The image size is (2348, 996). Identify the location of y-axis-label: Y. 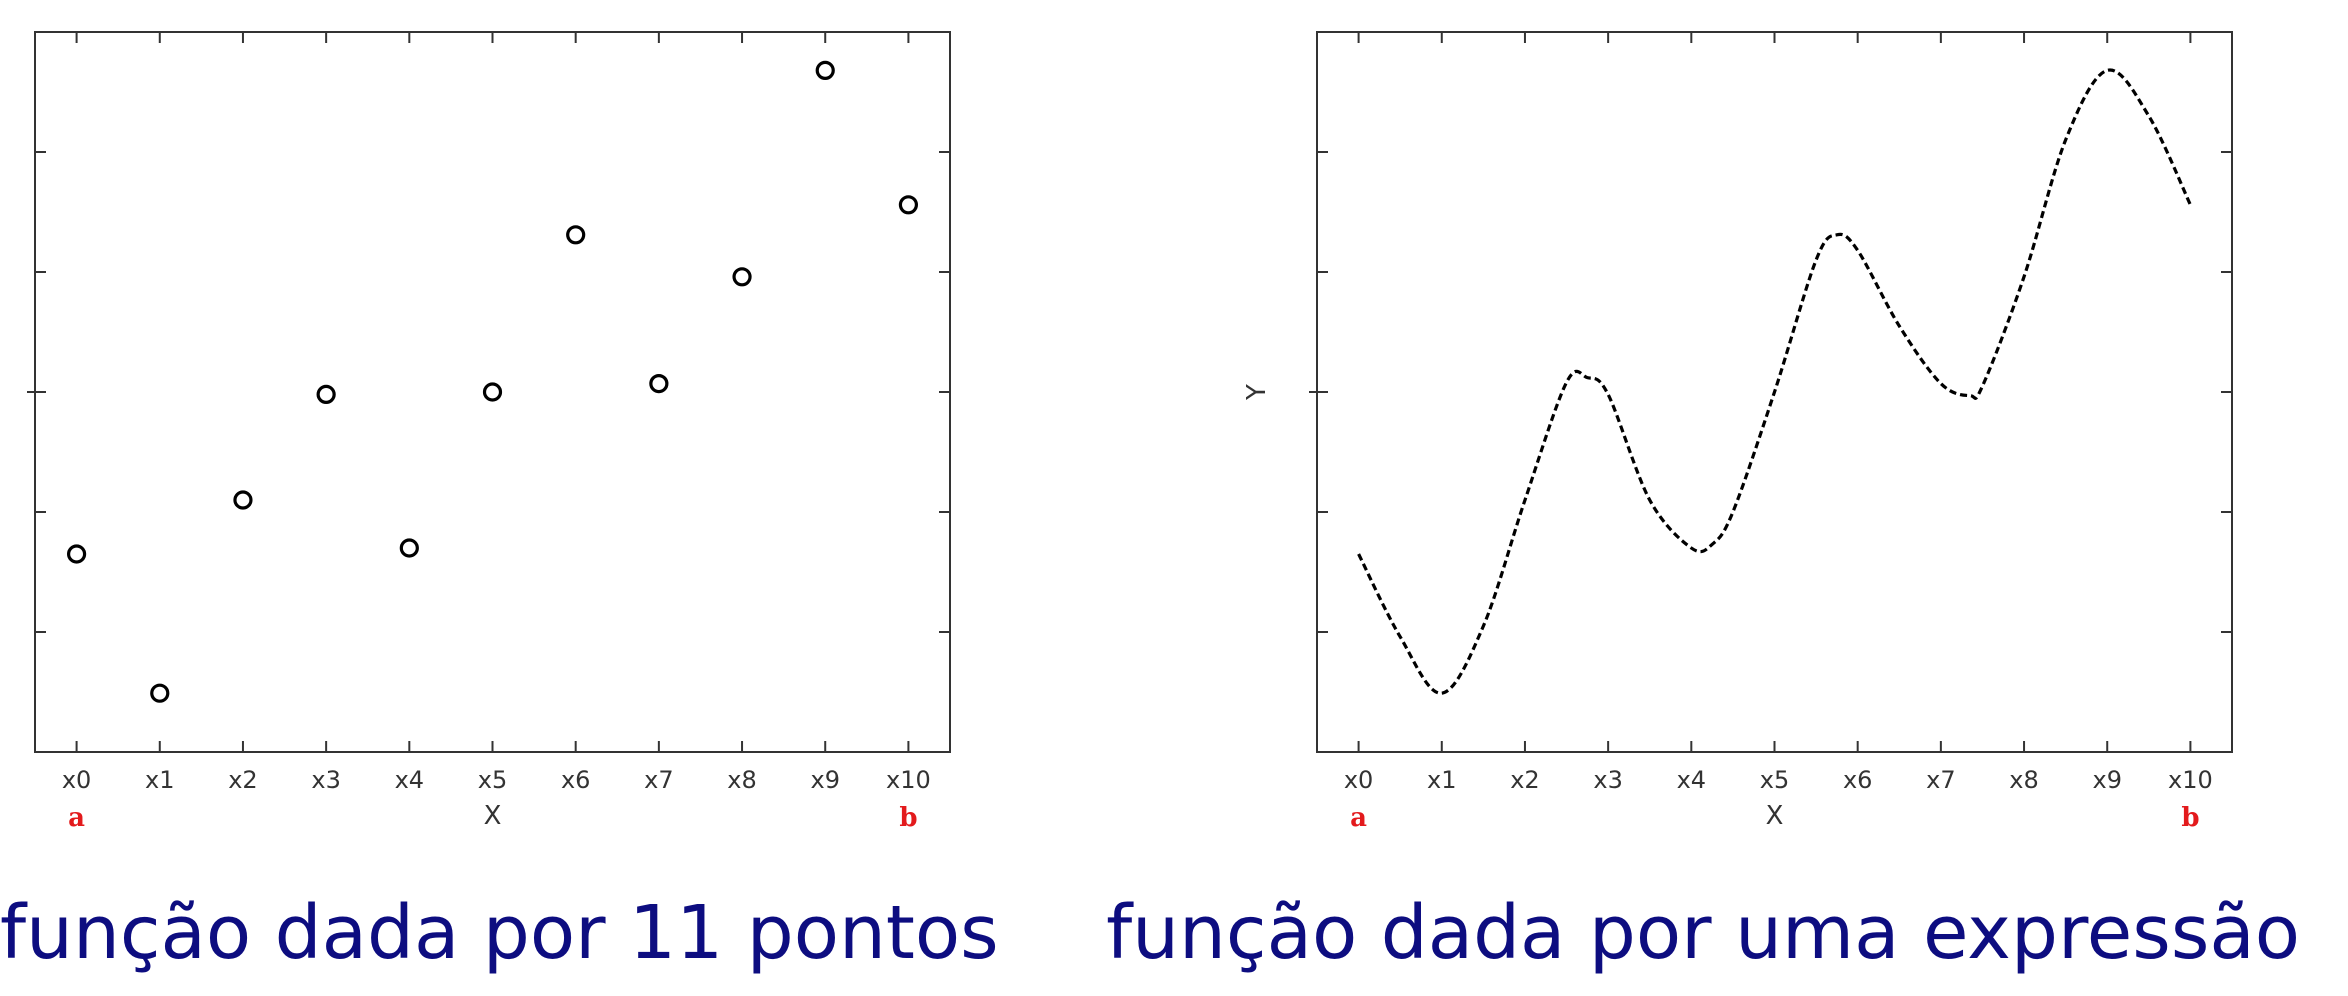
(1257, 392).